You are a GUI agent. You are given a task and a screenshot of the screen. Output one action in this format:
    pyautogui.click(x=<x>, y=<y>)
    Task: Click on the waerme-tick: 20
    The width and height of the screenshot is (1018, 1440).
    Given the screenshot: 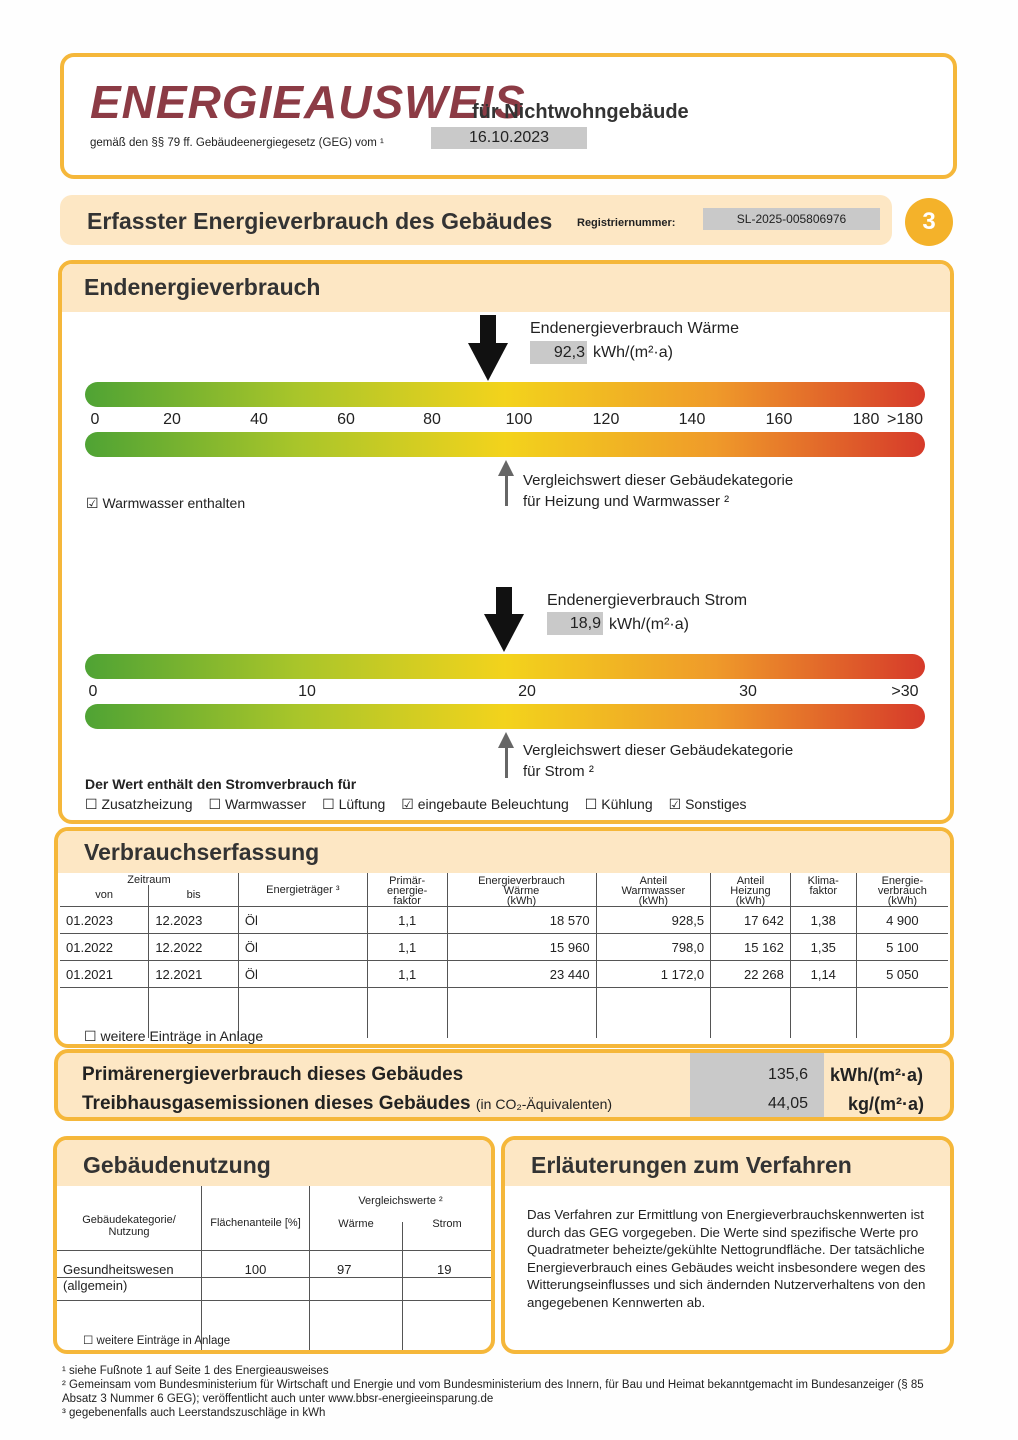 What is the action you would take?
    pyautogui.click(x=172, y=419)
    